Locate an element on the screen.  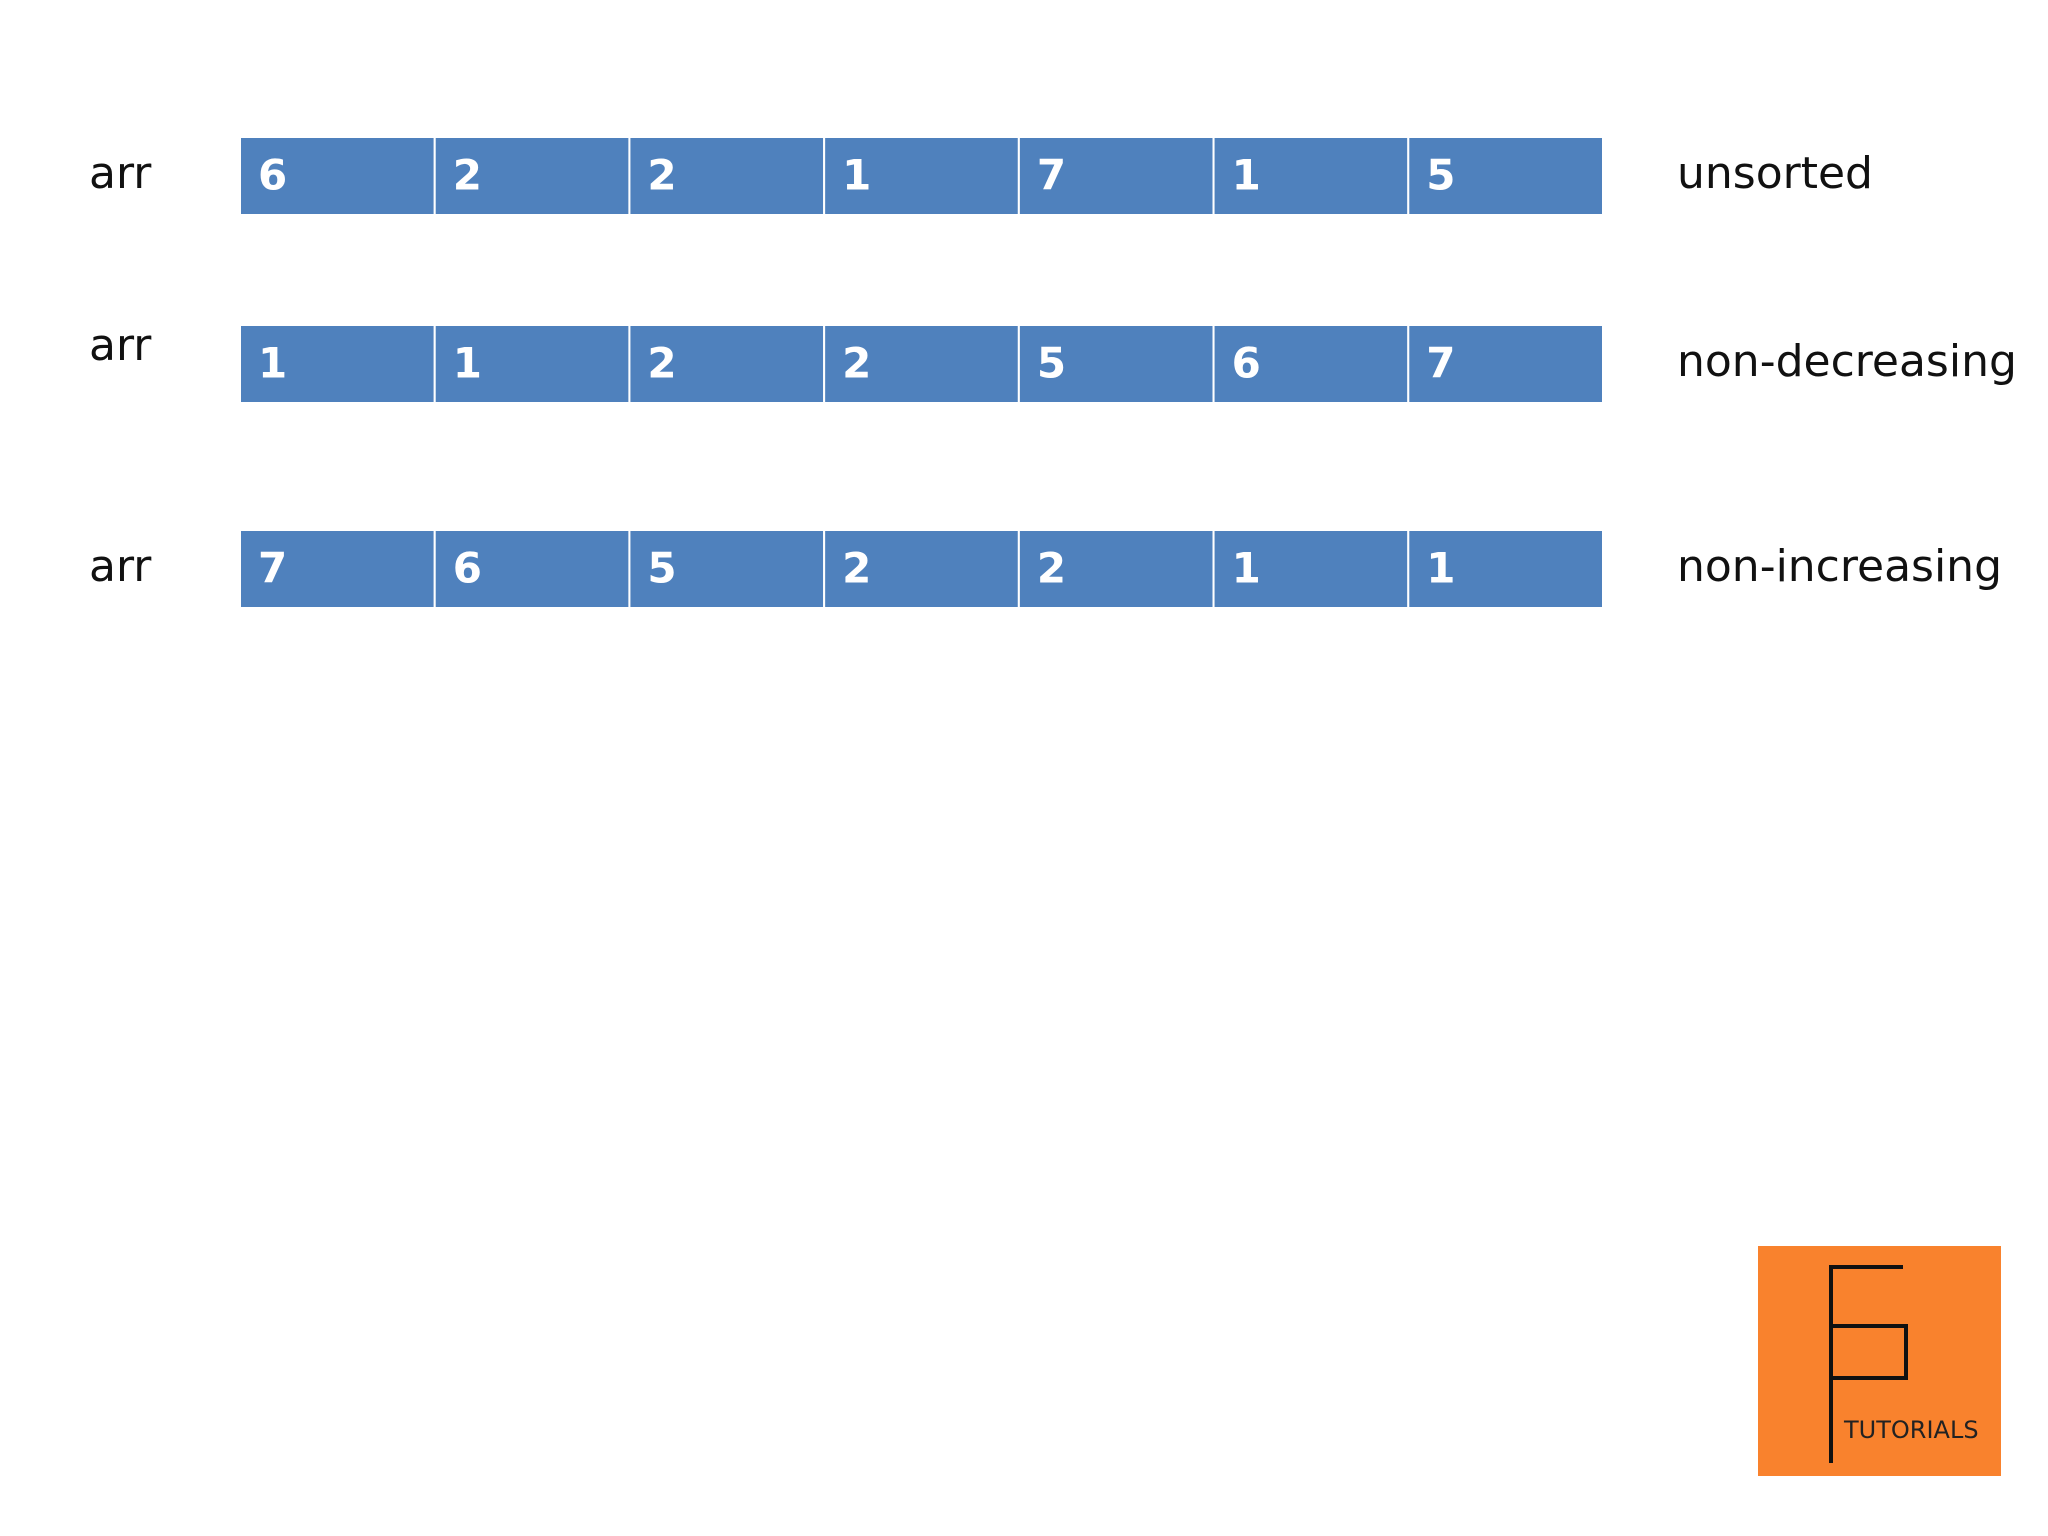
logo-glyph is located at coordinates (1868, 1364).